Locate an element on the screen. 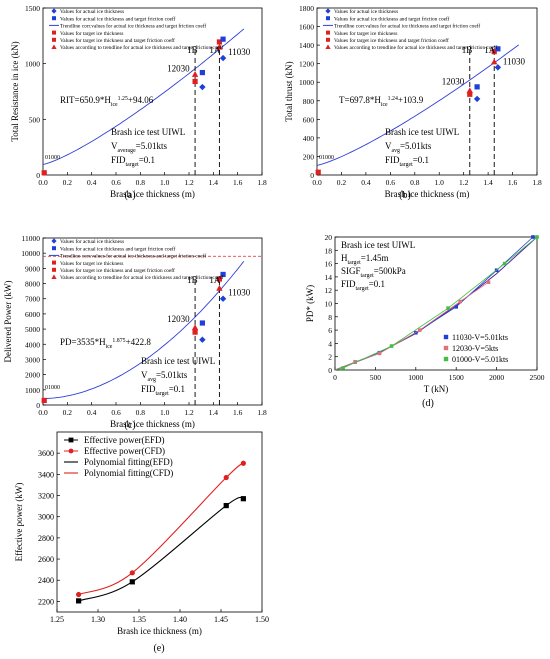  legend-entry: 12030-V=5kts is located at coordinates (475, 348).